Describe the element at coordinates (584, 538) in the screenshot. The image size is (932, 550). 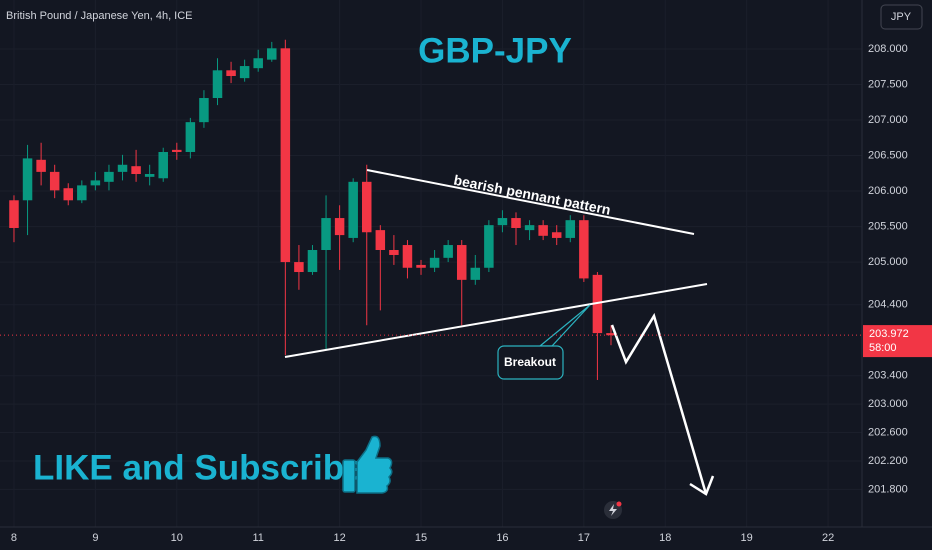
I see `x-tick-label: 17` at that location.